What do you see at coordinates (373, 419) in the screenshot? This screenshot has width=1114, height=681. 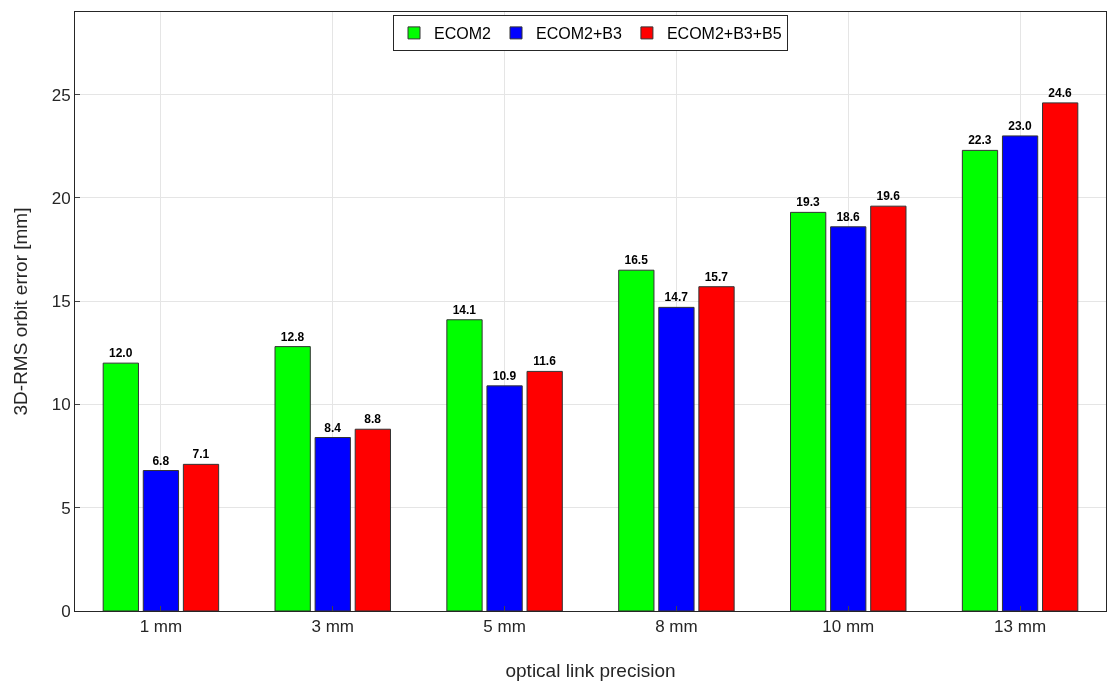 I see `data-label: 8.8` at bounding box center [373, 419].